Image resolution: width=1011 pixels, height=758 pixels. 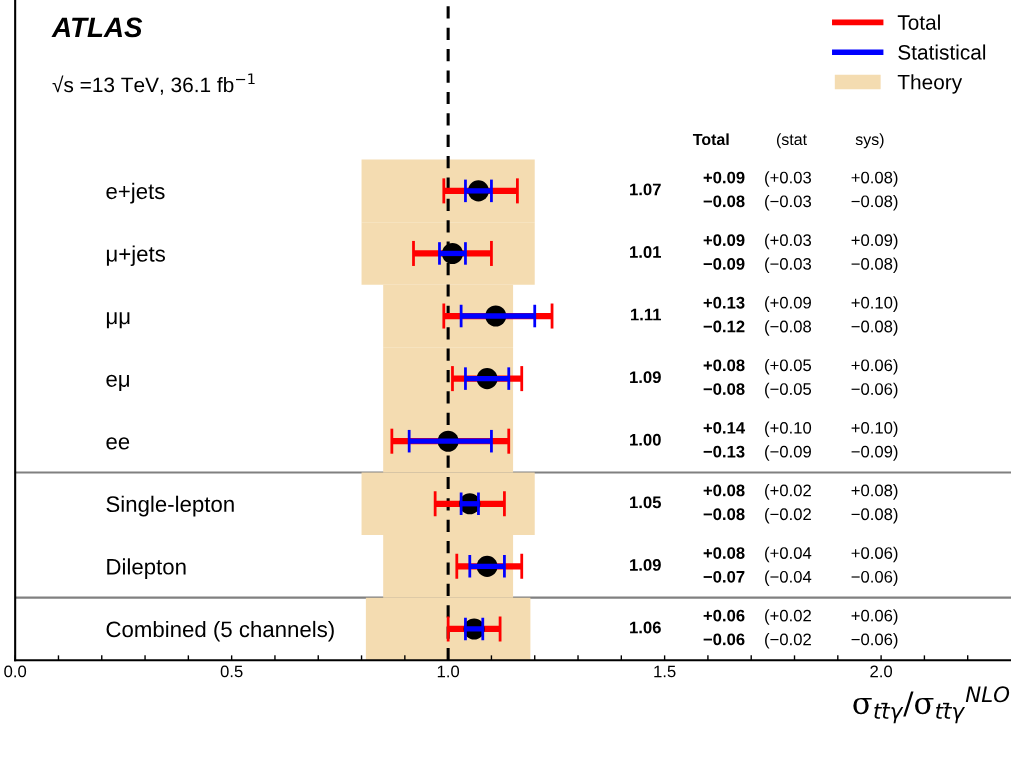 I want to click on annotation: +0.09), so click(x=874, y=241).